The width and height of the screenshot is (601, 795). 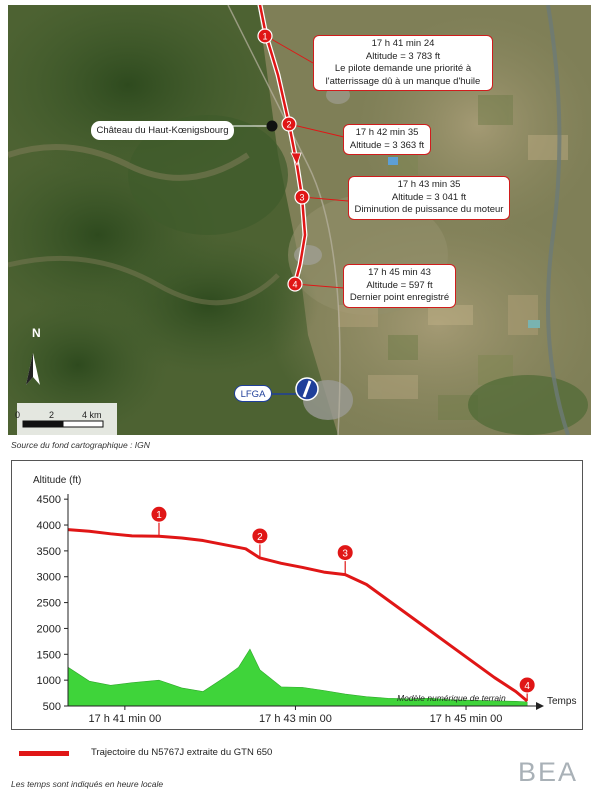 I want to click on footnote: Les temps sont indiqués en heure locale, so click(x=87, y=784).